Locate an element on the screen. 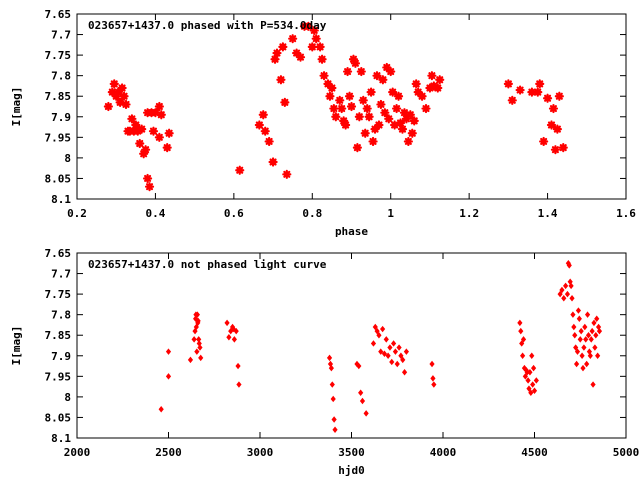 This screenshot has width=640, height=484. x-axis-label: phase is located at coordinates (351, 231).